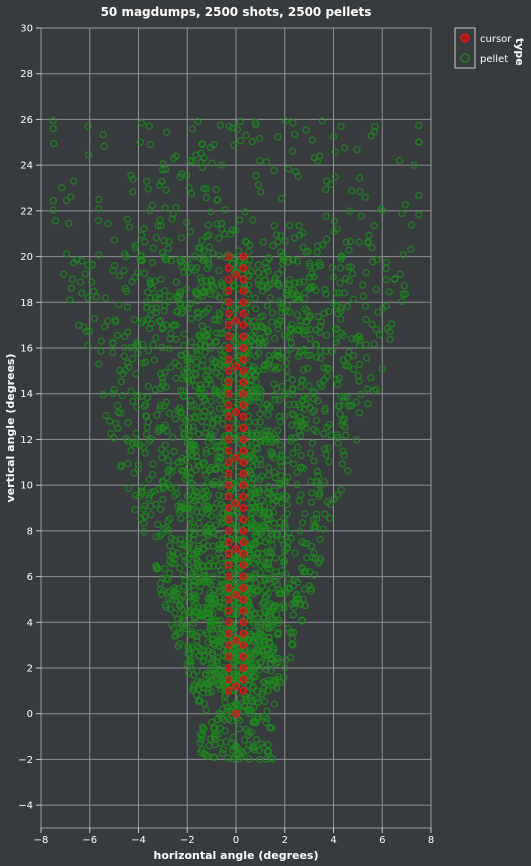 This screenshot has height=866, width=531. I want to click on x-tick-label: −8, so click(41, 840).